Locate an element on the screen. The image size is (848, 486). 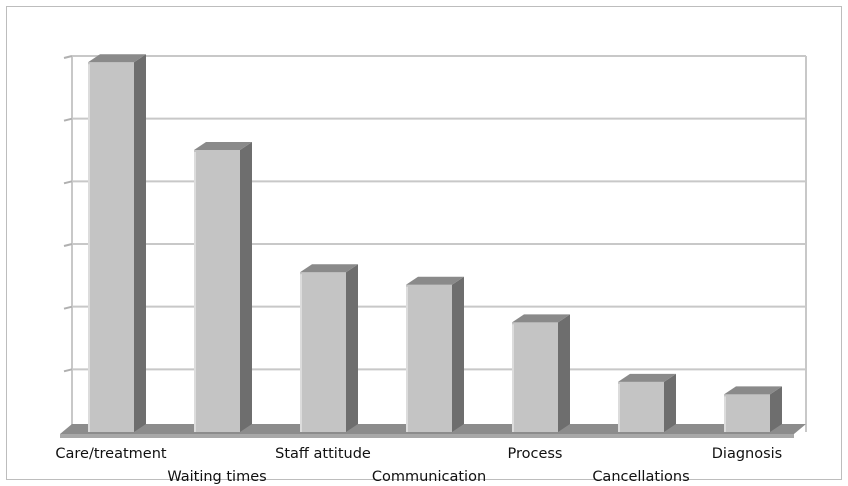
floor-front is located at coordinates (427, 436).